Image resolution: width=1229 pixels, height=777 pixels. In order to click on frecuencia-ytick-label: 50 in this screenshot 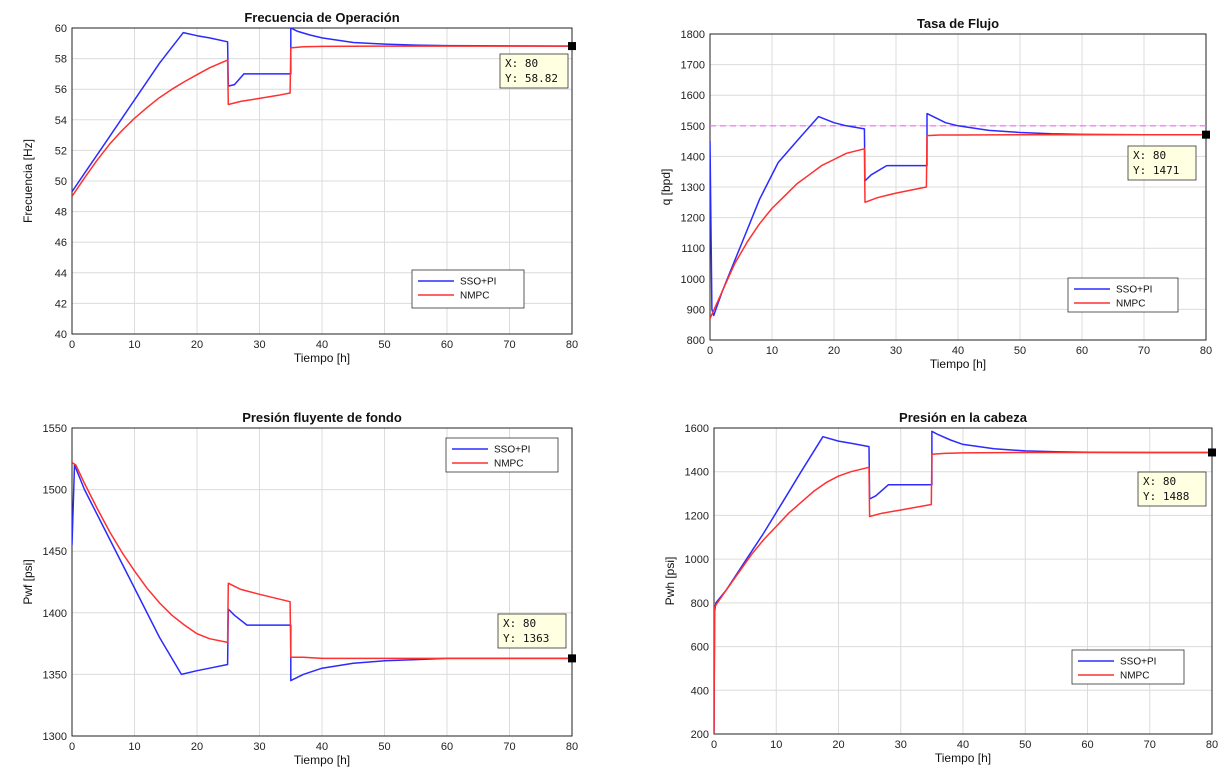, I will do `click(61, 182)`.